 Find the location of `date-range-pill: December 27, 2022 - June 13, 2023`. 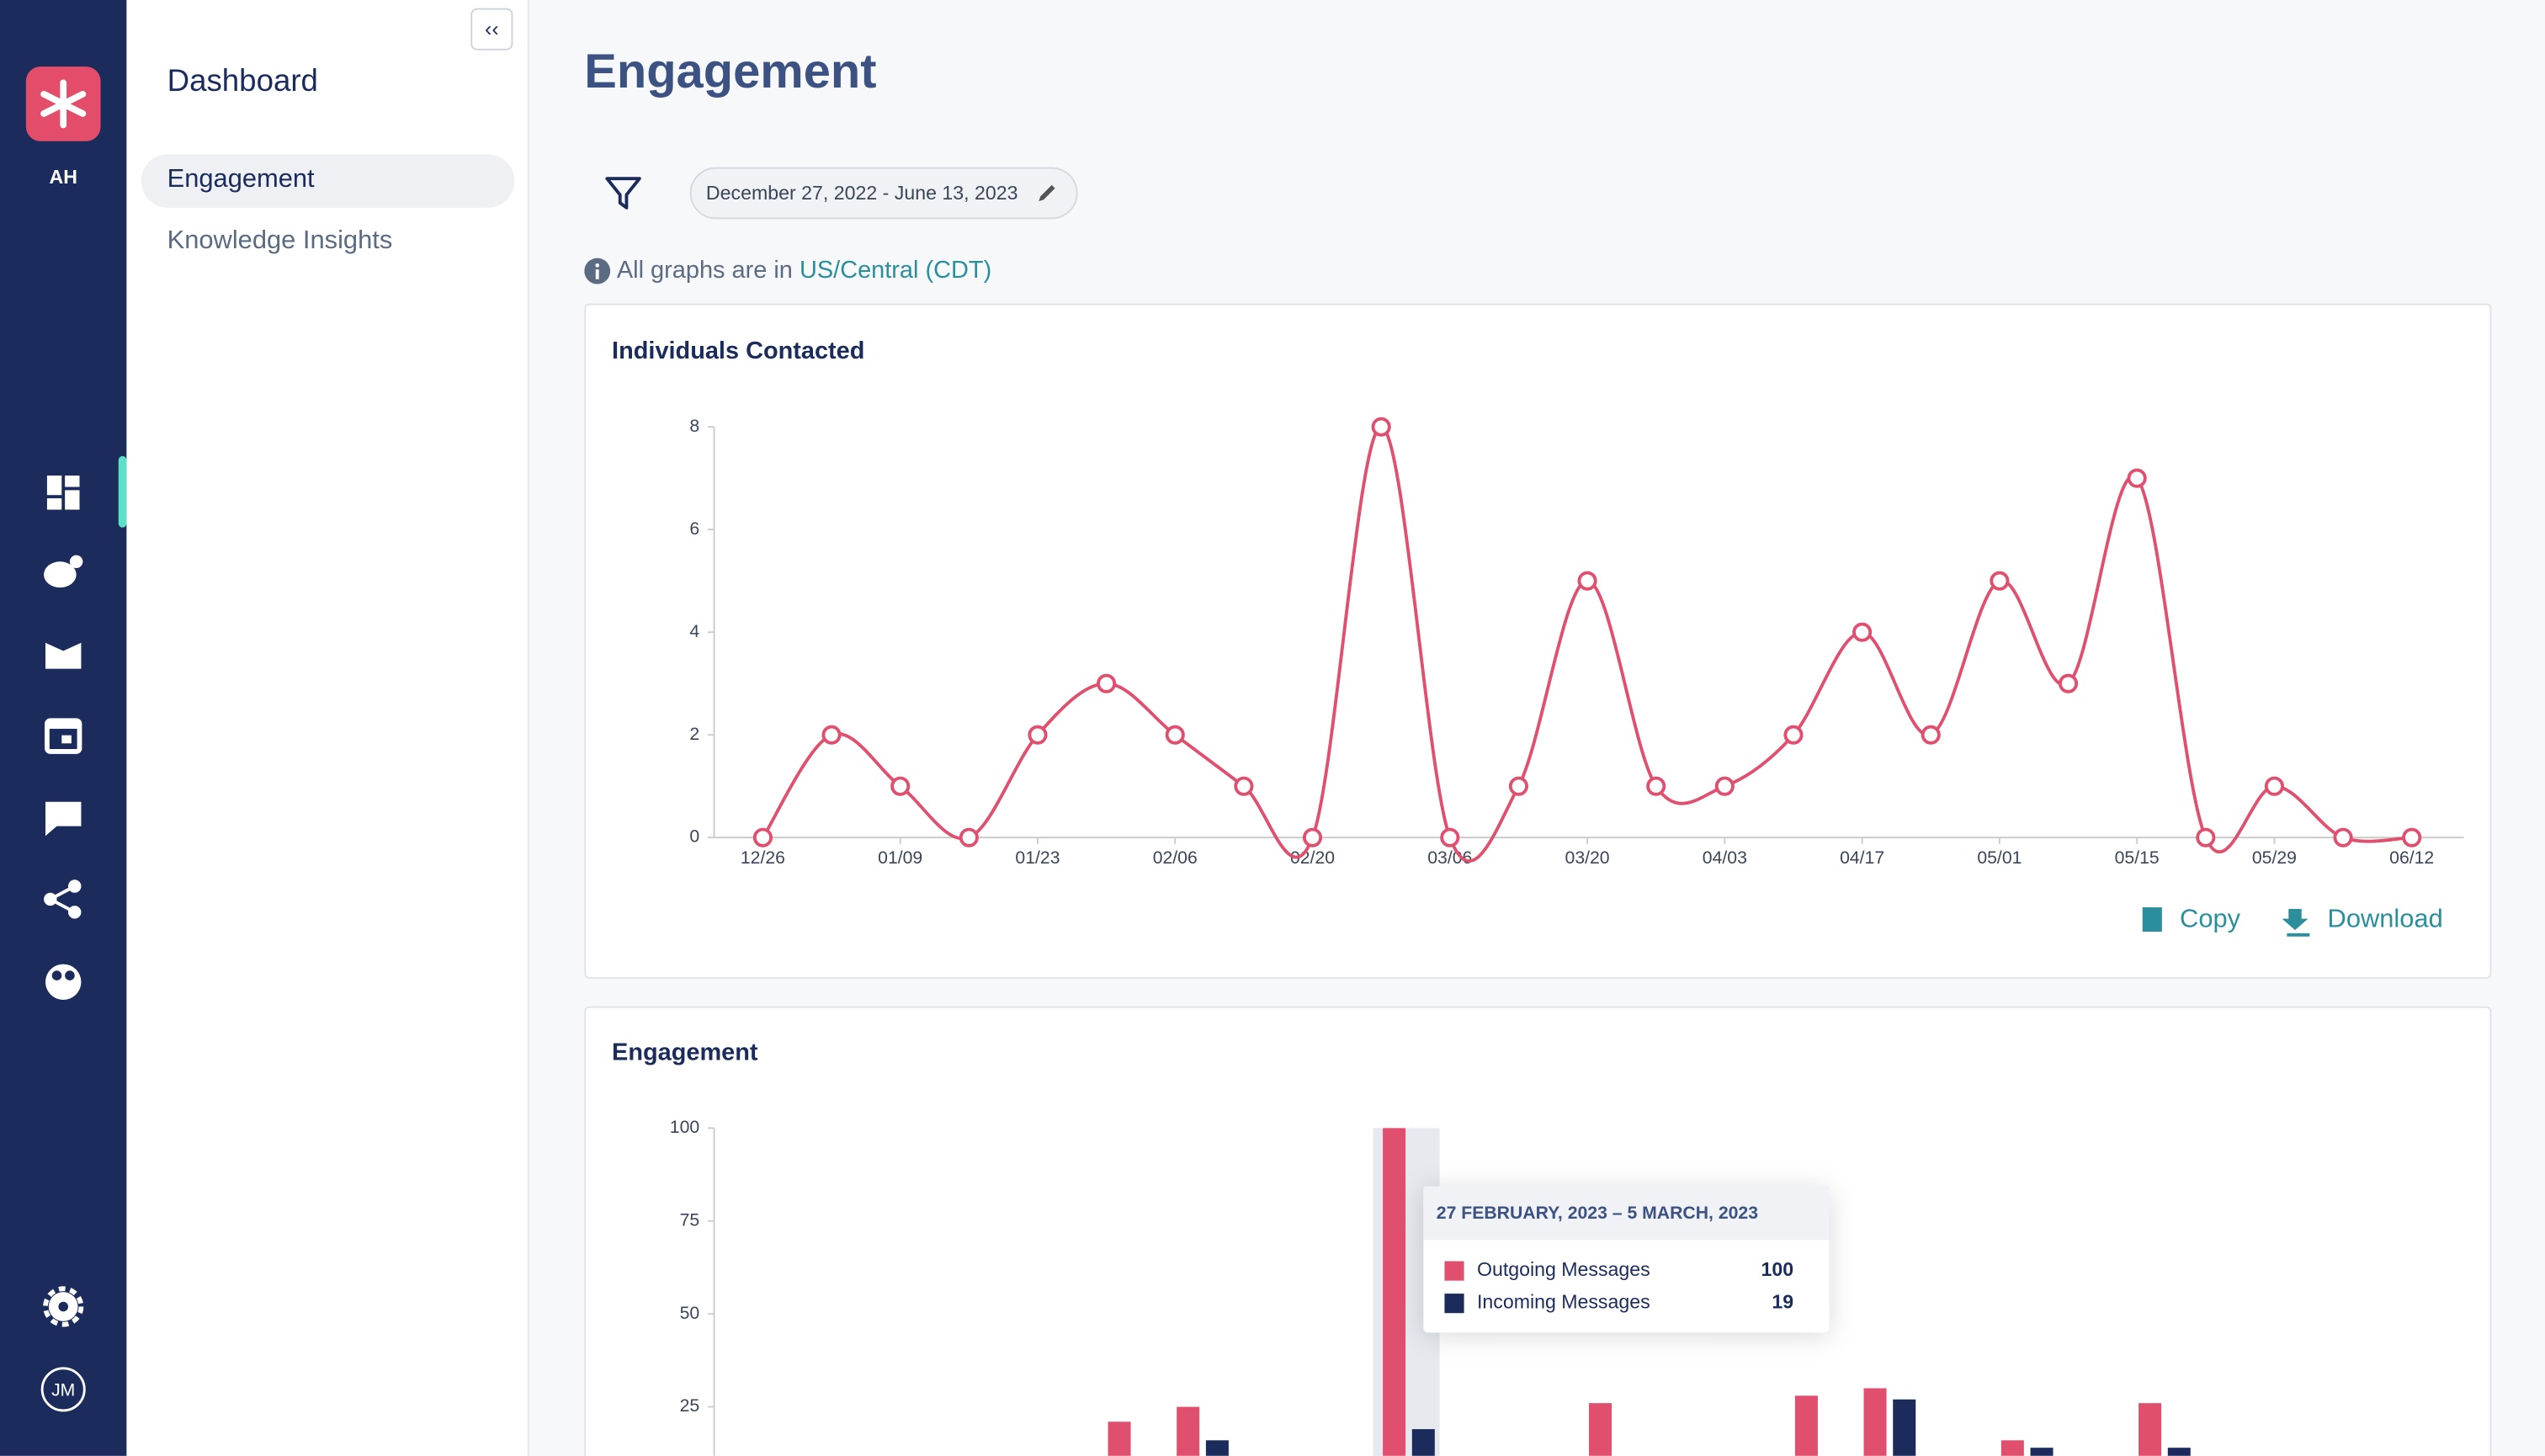

date-range-pill: December 27, 2022 - June 13, 2023 is located at coordinates (883, 193).